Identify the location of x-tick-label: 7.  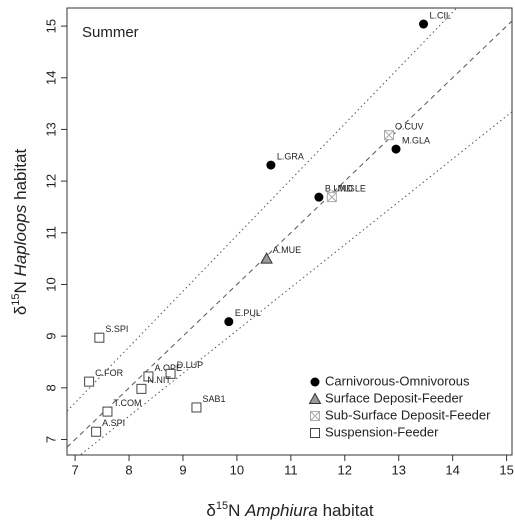
(74, 469).